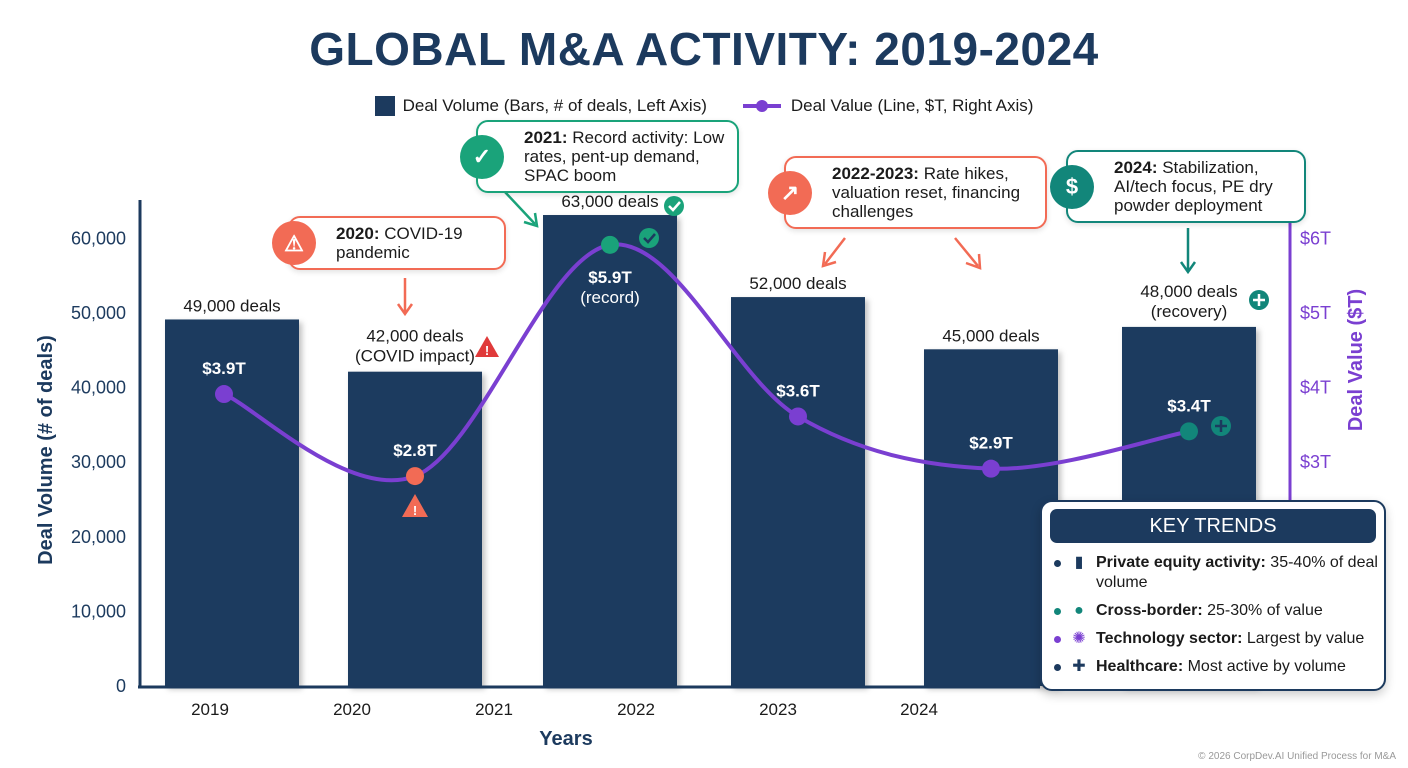 The image size is (1408, 768). What do you see at coordinates (610, 450) in the screenshot?
I see `bar-2021` at bounding box center [610, 450].